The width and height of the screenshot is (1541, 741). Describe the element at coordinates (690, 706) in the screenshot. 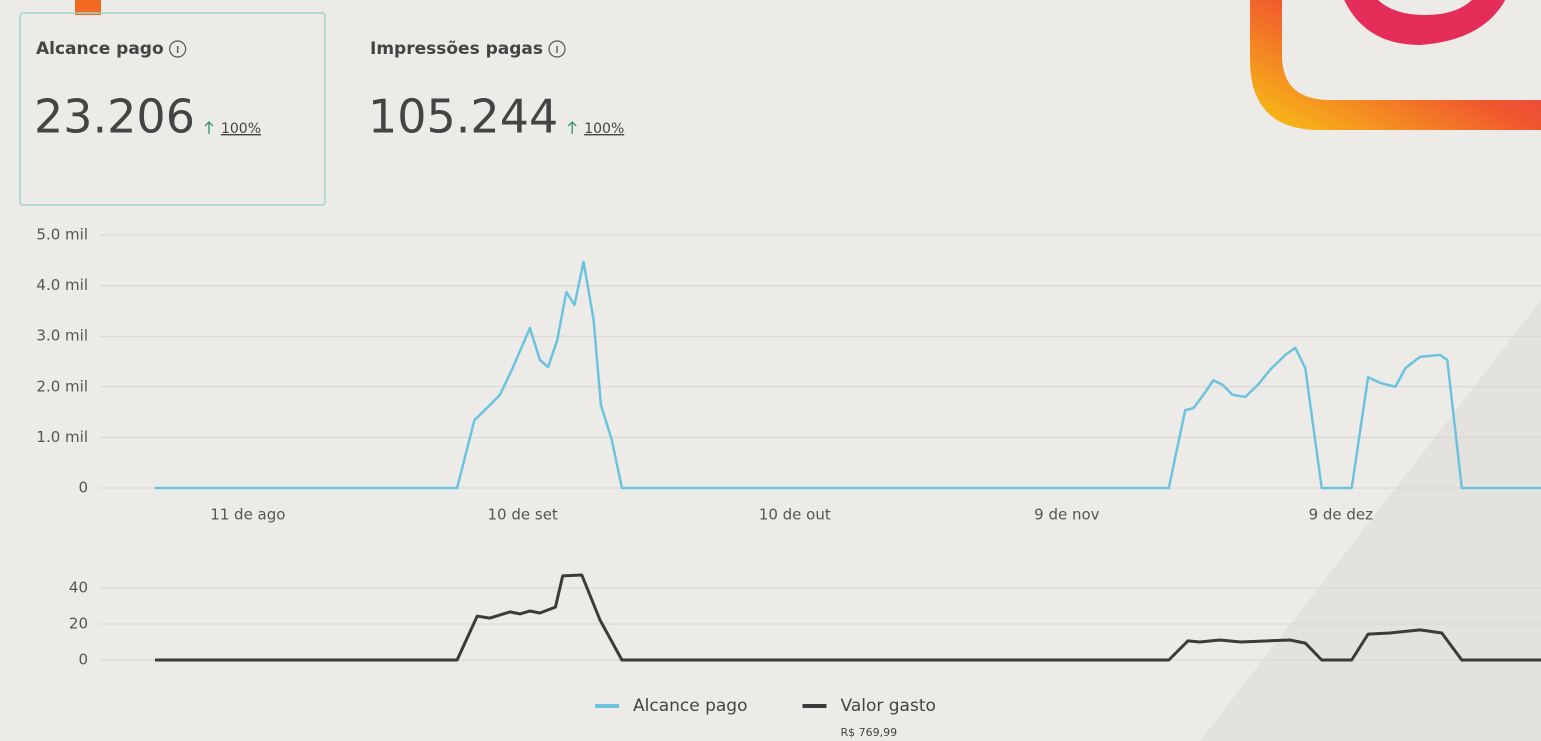

I see `legend-label: Alcance pago` at that location.